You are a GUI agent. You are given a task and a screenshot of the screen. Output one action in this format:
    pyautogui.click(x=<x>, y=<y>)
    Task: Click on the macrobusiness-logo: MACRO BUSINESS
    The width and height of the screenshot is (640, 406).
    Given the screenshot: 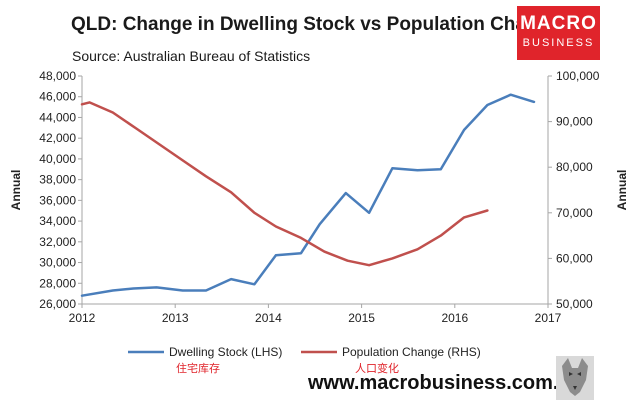 What is the action you would take?
    pyautogui.click(x=558, y=33)
    